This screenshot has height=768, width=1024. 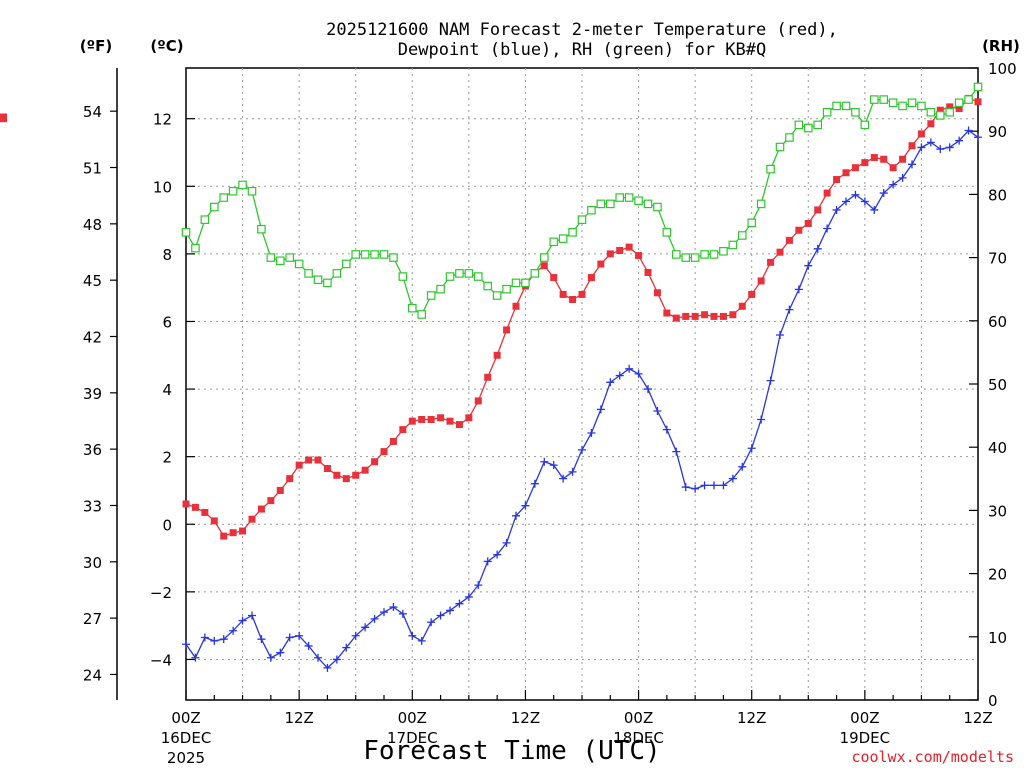 I want to click on x-tick-date-label: 16DEC, so click(x=186, y=738).